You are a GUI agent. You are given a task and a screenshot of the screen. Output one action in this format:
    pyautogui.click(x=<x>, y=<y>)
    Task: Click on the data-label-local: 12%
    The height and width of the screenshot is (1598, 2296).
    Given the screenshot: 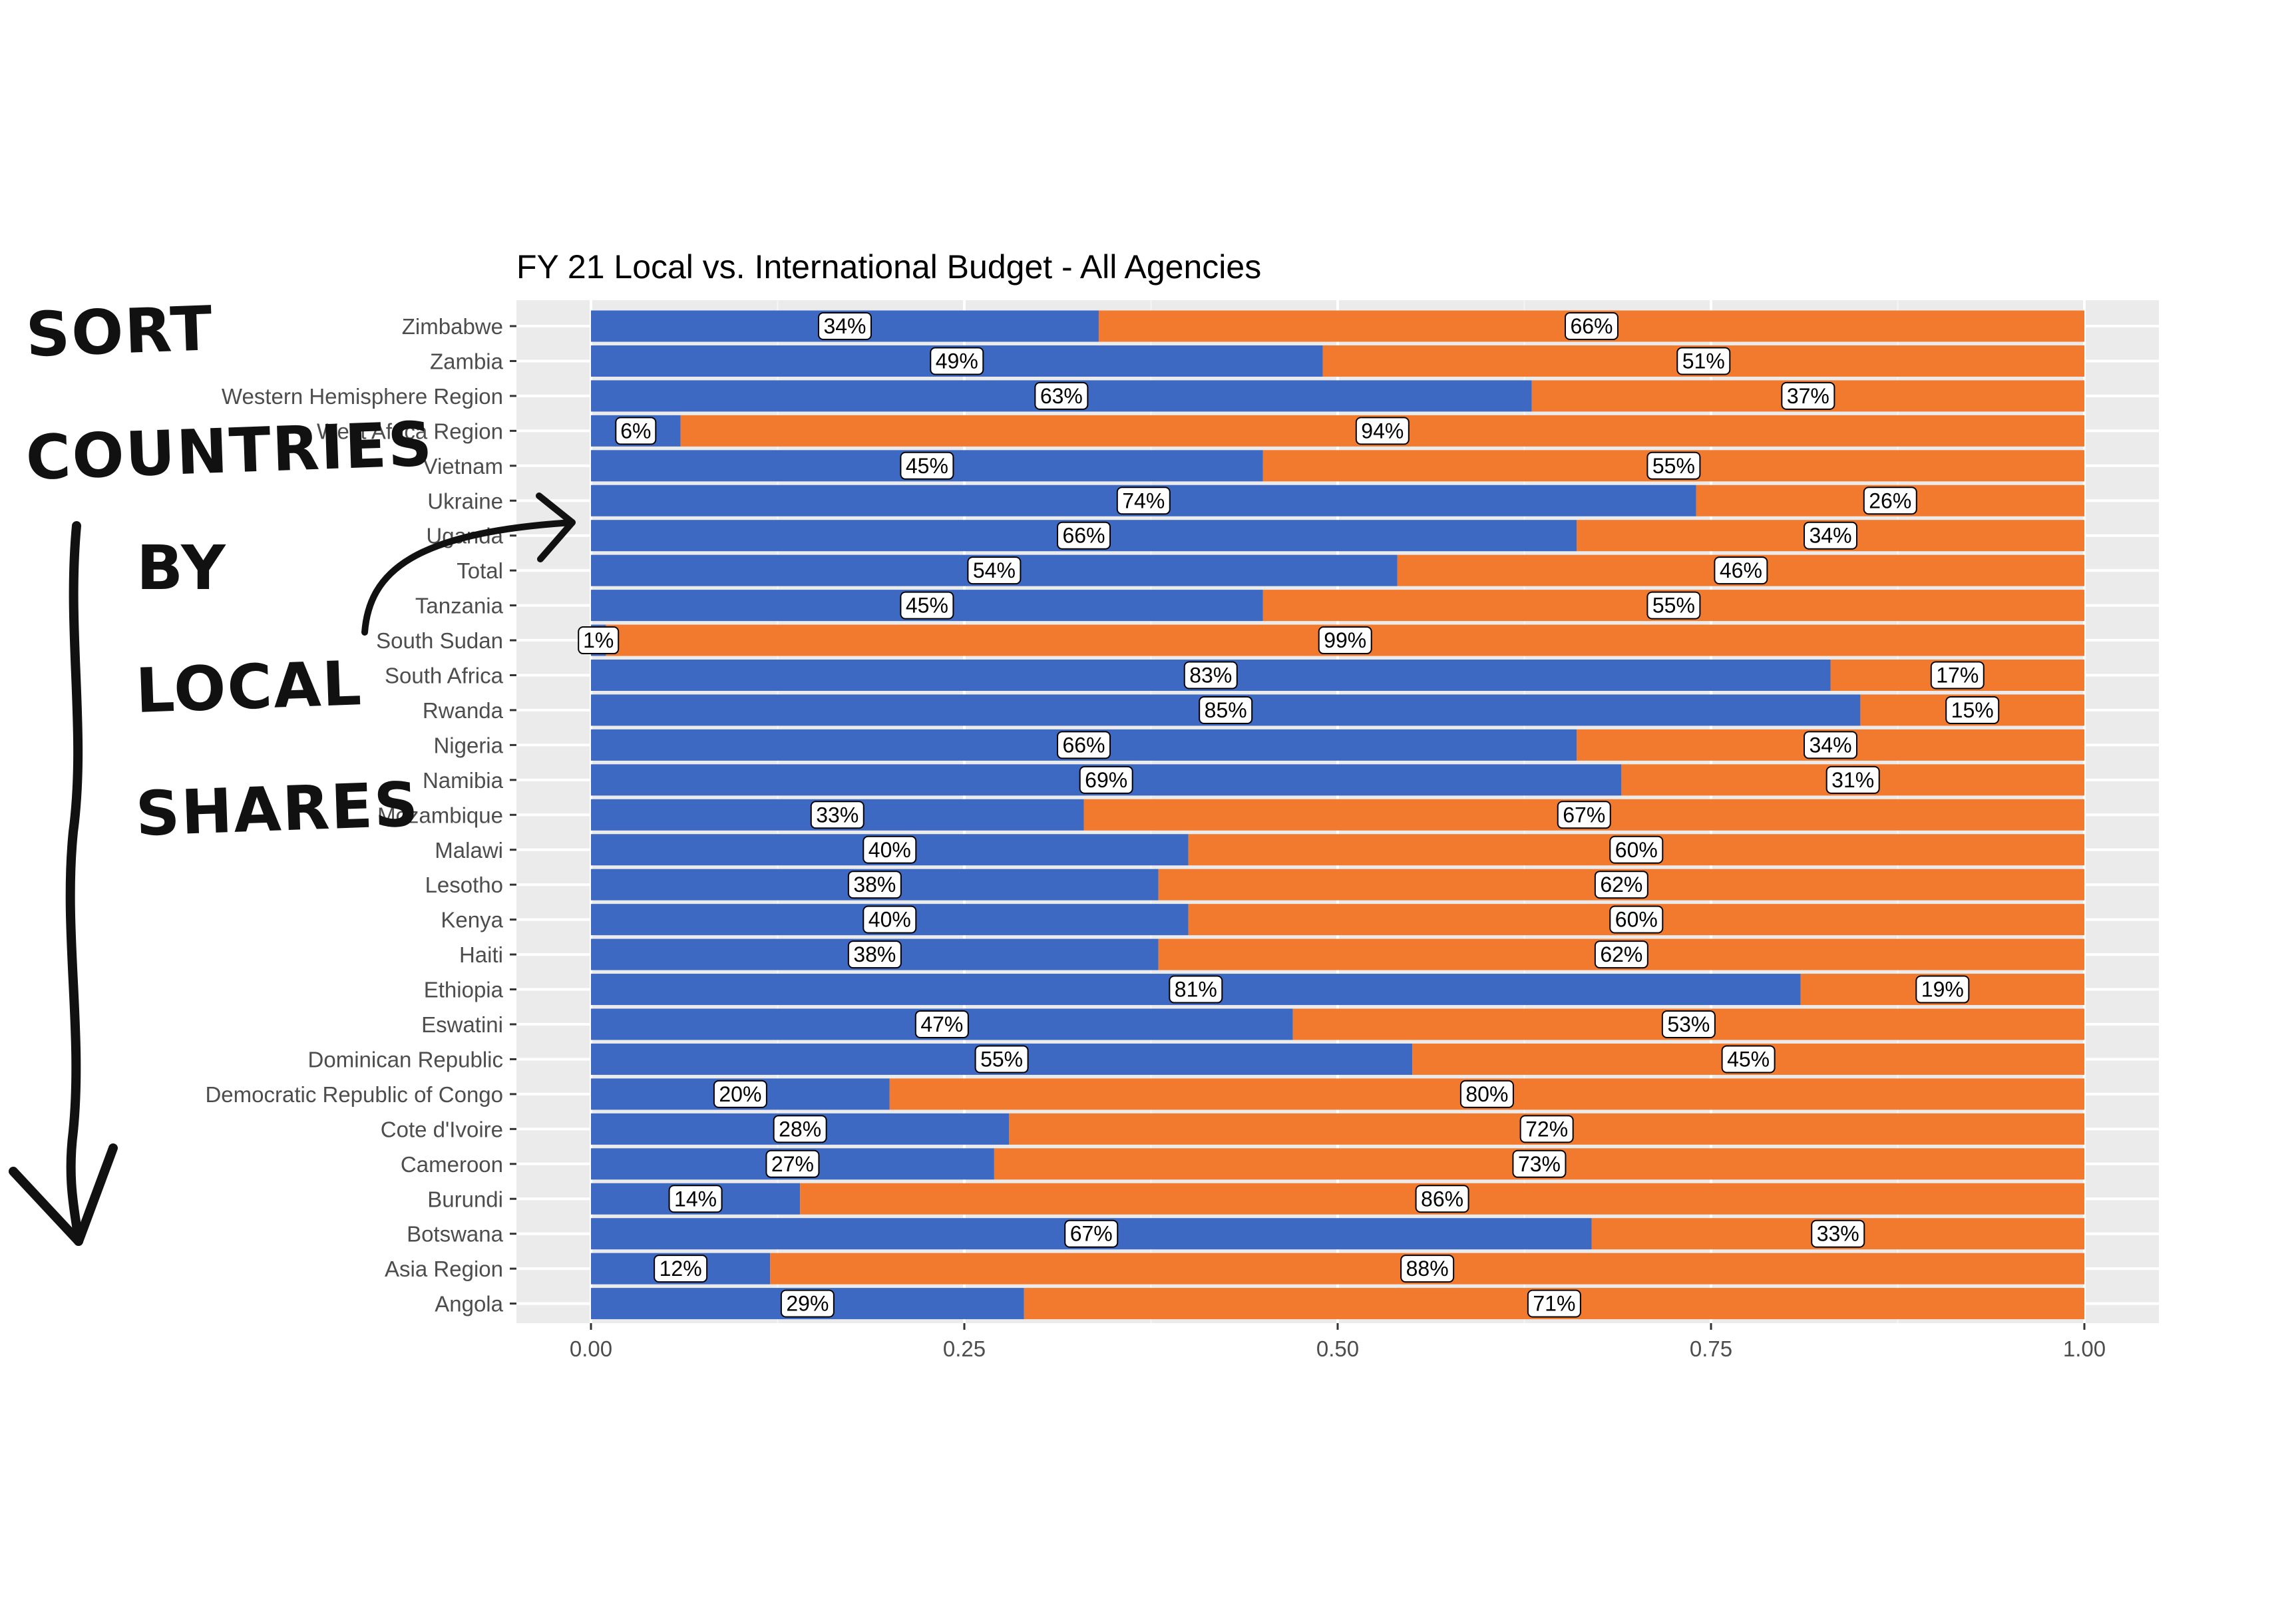 What is the action you would take?
    pyautogui.click(x=681, y=1269)
    